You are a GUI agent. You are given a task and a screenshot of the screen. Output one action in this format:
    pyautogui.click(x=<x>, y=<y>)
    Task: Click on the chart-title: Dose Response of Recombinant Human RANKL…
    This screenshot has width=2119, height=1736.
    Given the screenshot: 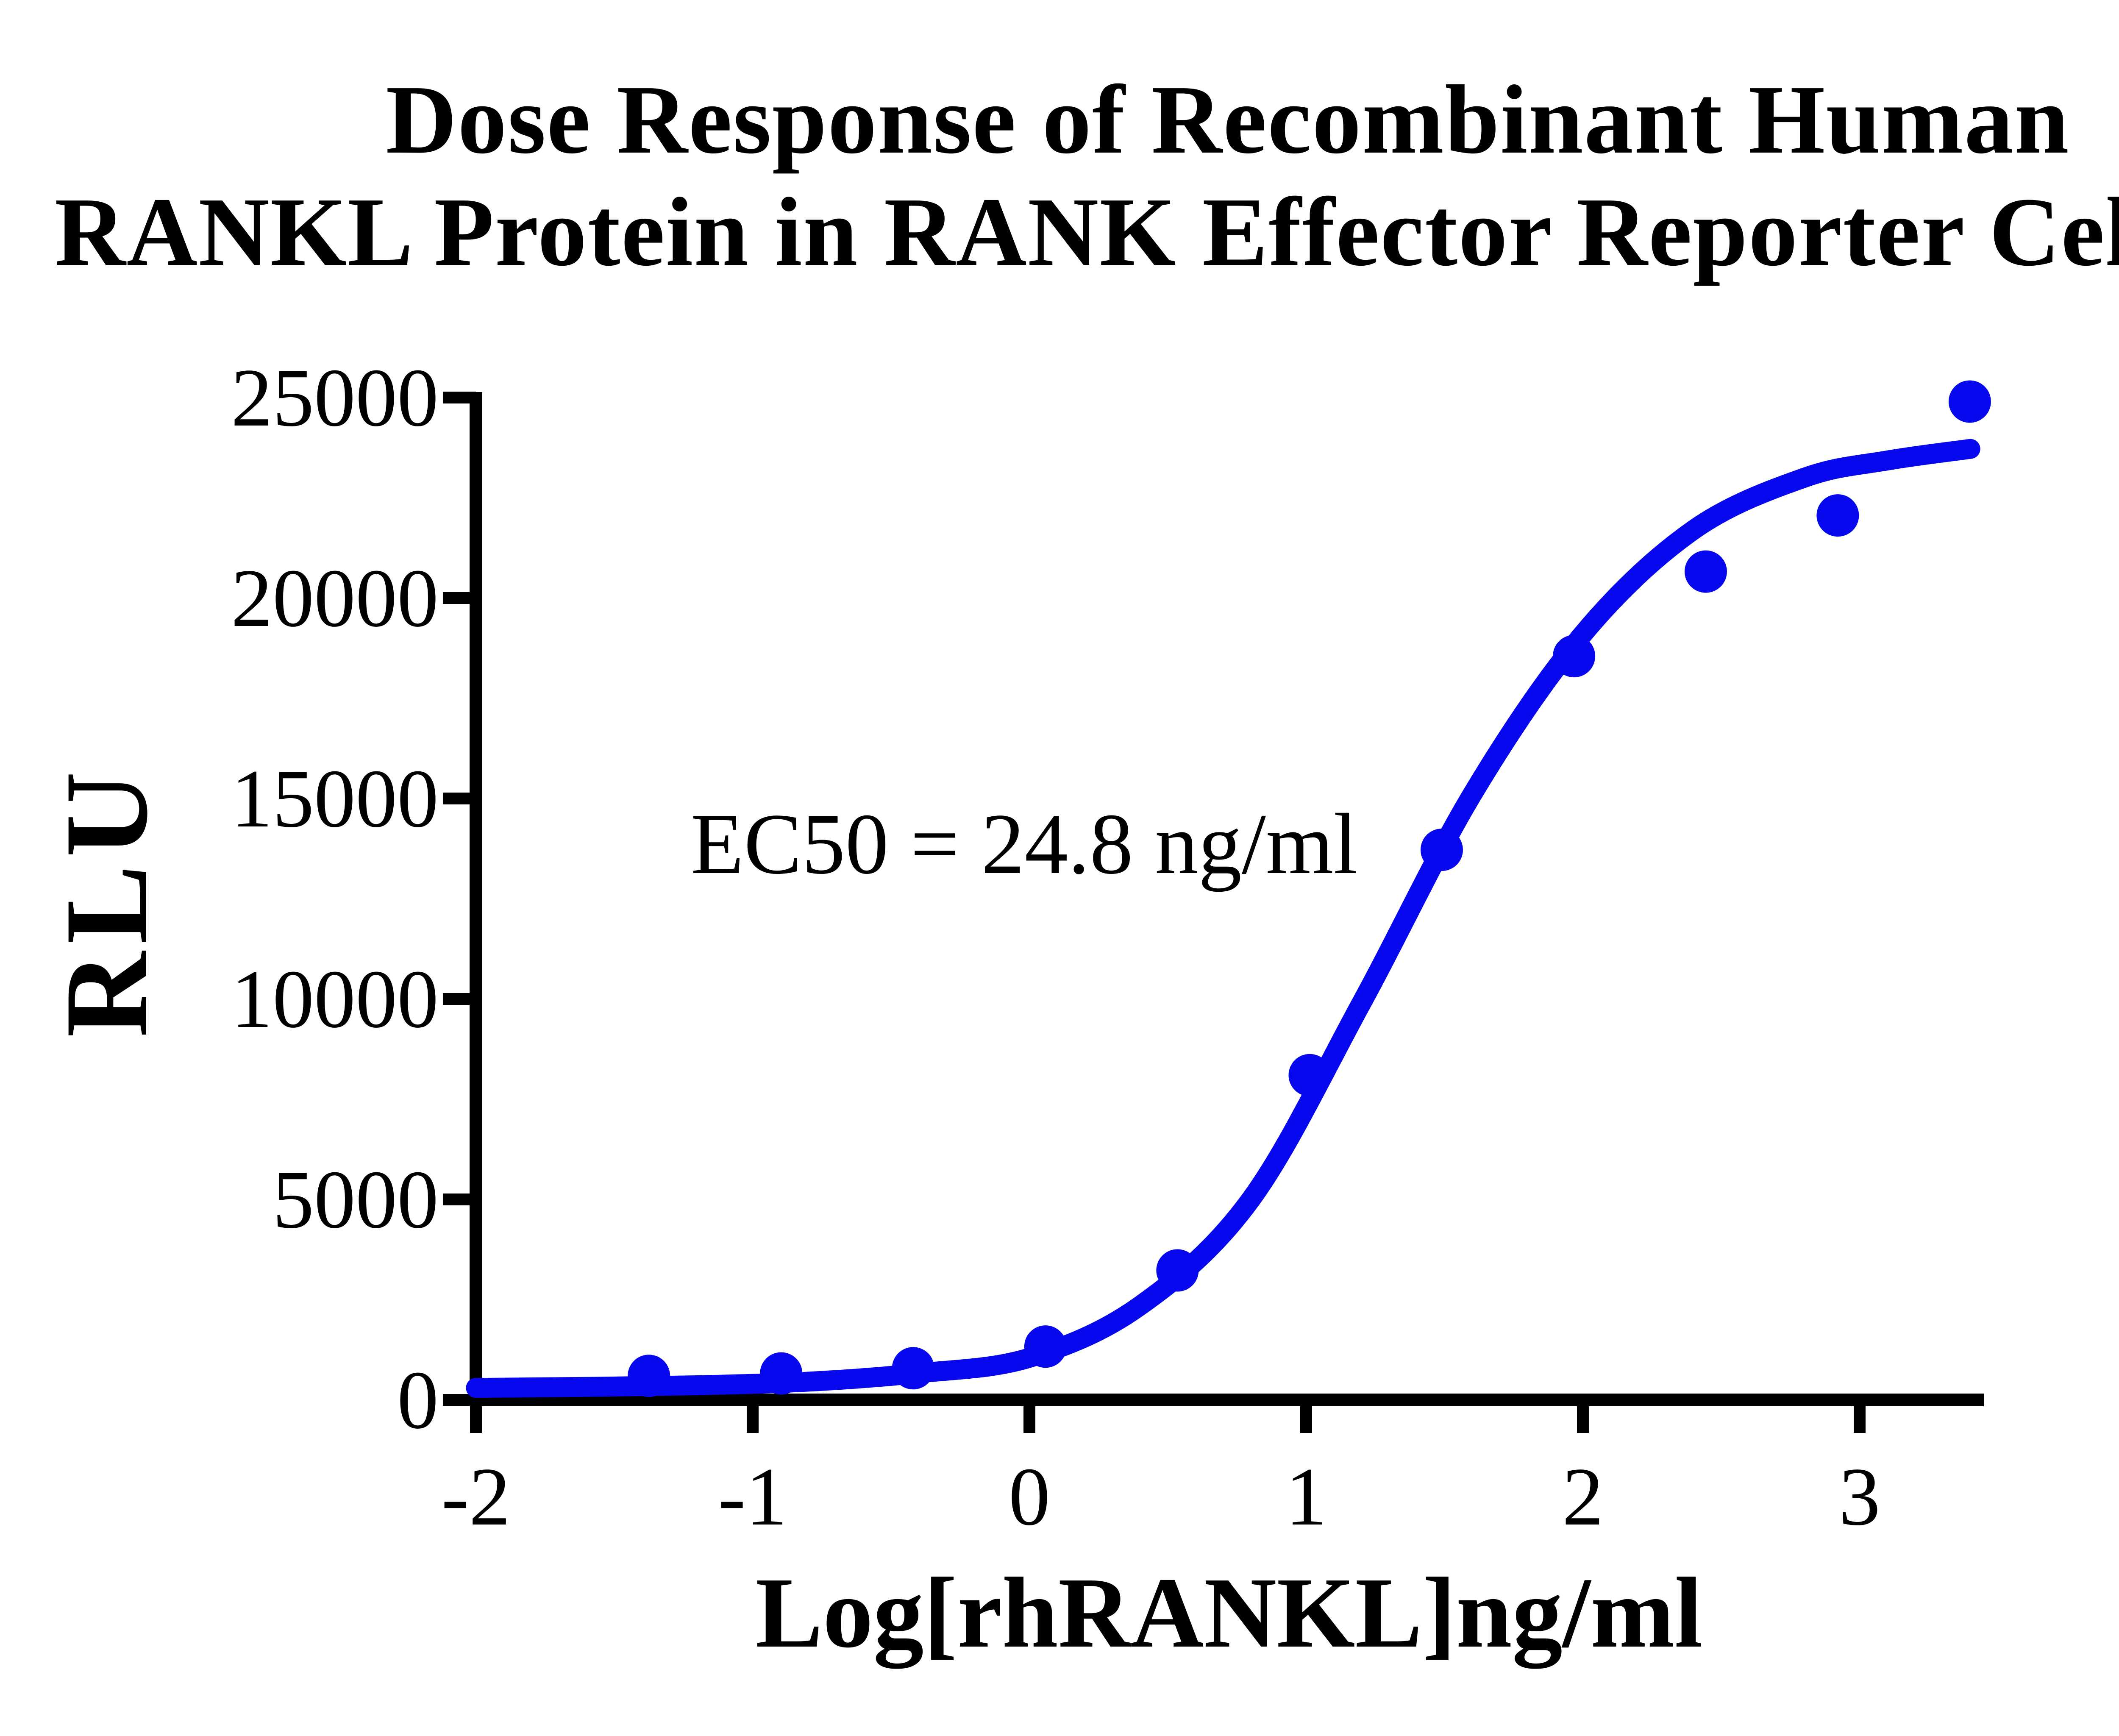 What is the action you would take?
    pyautogui.click(x=1059, y=176)
    